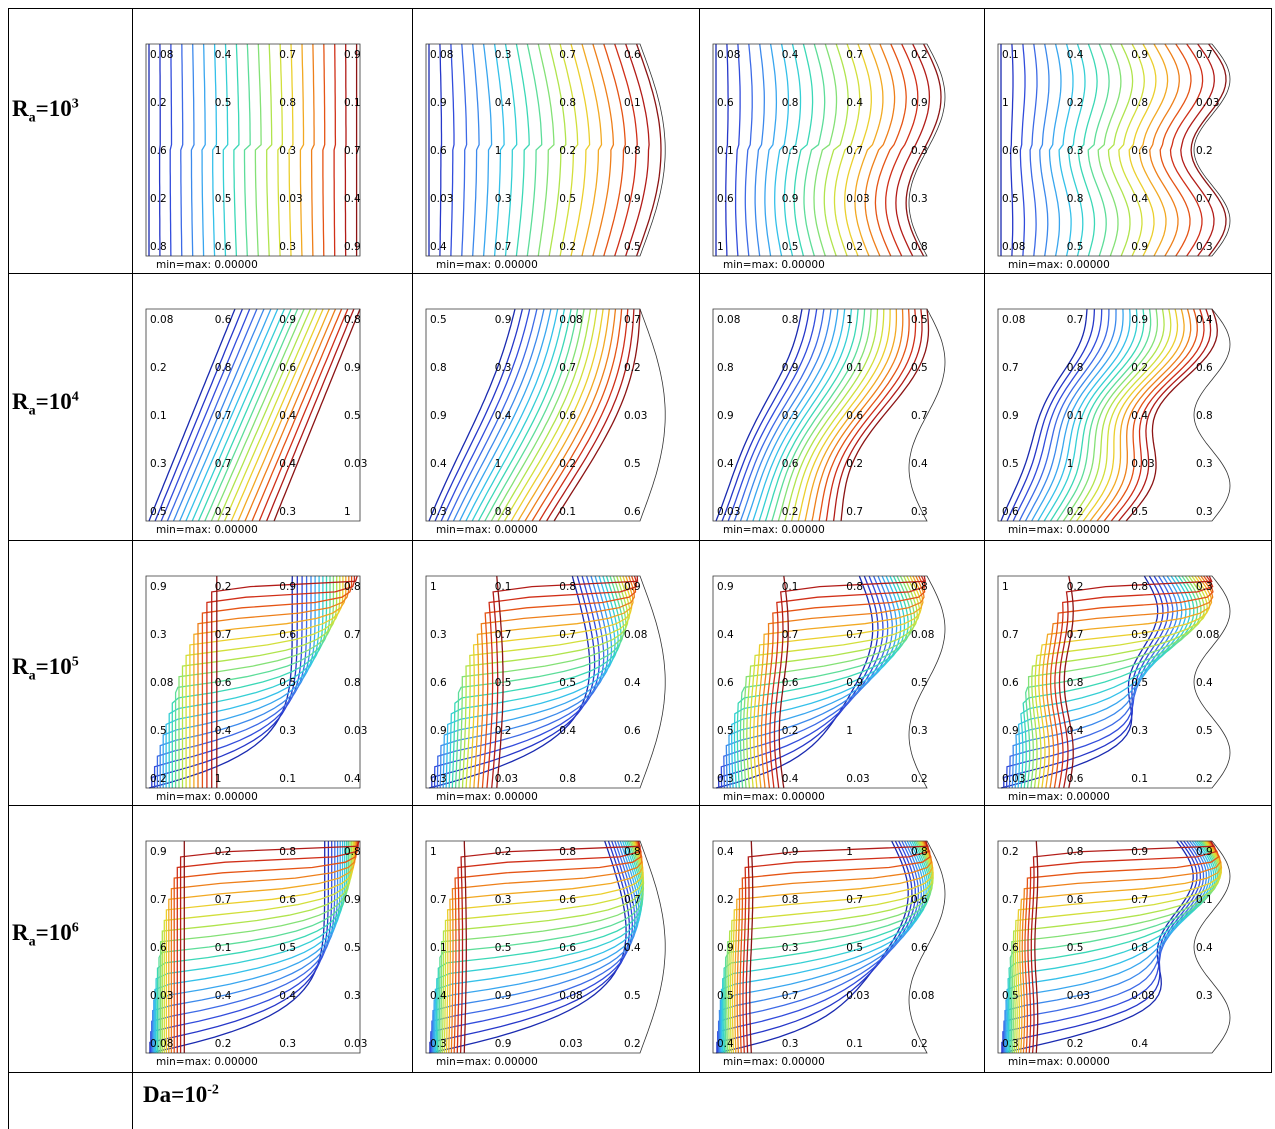 The height and width of the screenshot is (1129, 1275). I want to click on table-rule, so click(8, 568).